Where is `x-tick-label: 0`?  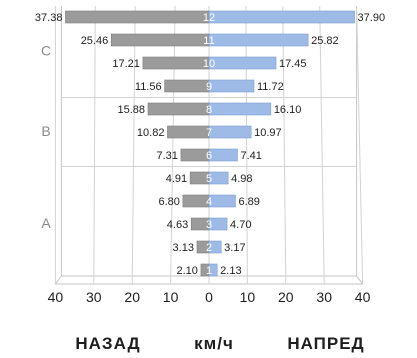 x-tick-label: 0 is located at coordinates (209, 297).